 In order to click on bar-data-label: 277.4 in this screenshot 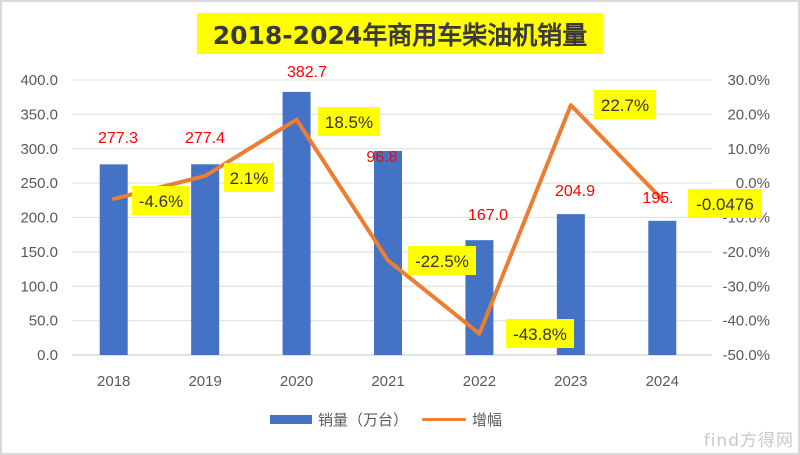, I will do `click(205, 138)`.